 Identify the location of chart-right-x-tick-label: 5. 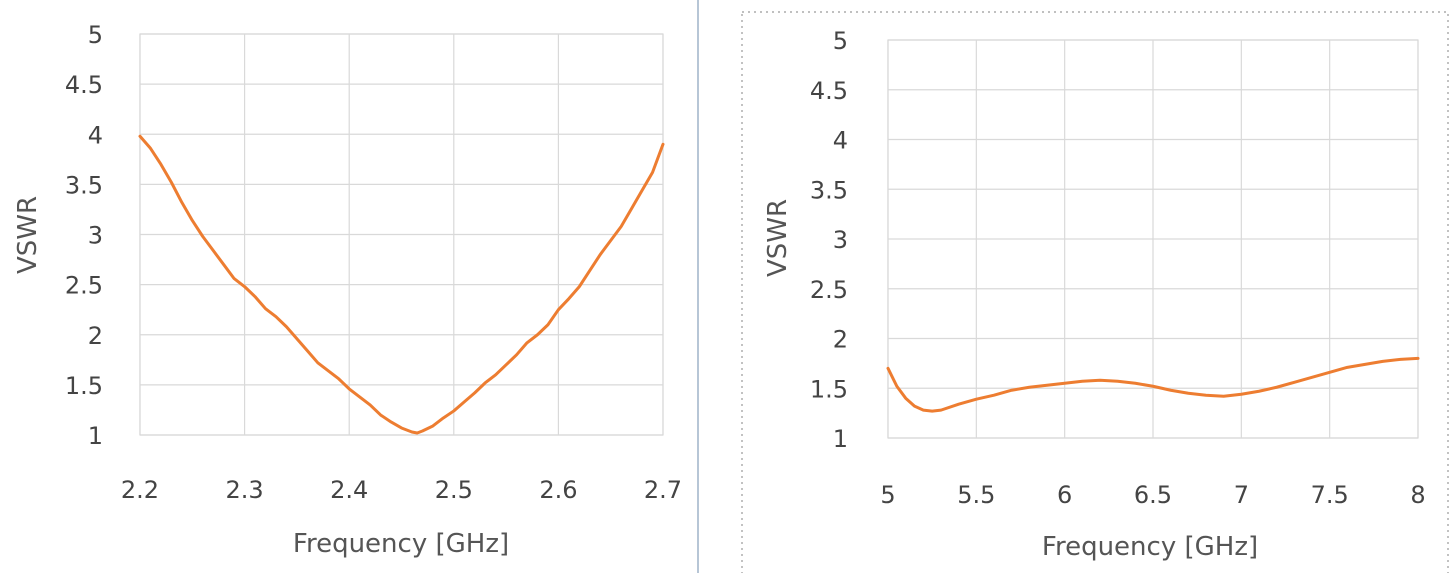
(887, 495).